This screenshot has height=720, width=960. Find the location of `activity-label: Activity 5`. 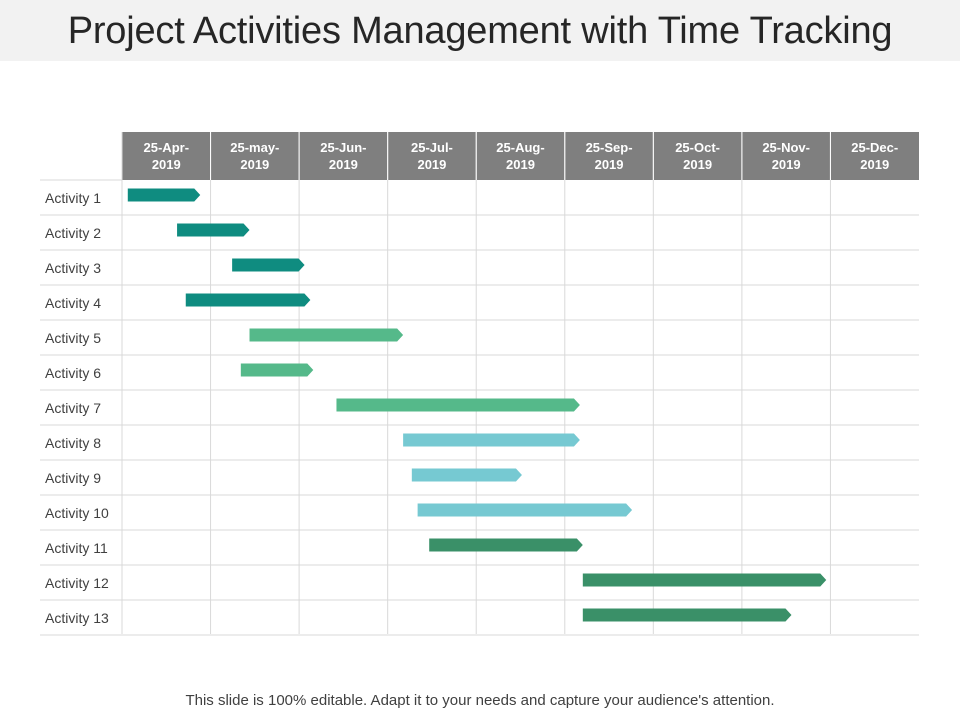

activity-label: Activity 5 is located at coordinates (73, 338).